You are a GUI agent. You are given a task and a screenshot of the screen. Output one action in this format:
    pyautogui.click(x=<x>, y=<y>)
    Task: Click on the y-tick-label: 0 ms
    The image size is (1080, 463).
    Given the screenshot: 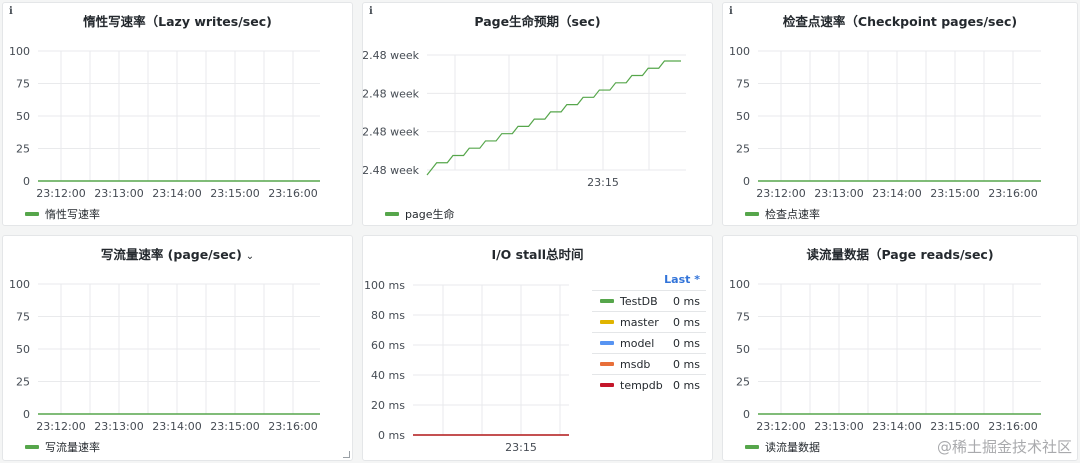 What is the action you would take?
    pyautogui.click(x=391, y=435)
    